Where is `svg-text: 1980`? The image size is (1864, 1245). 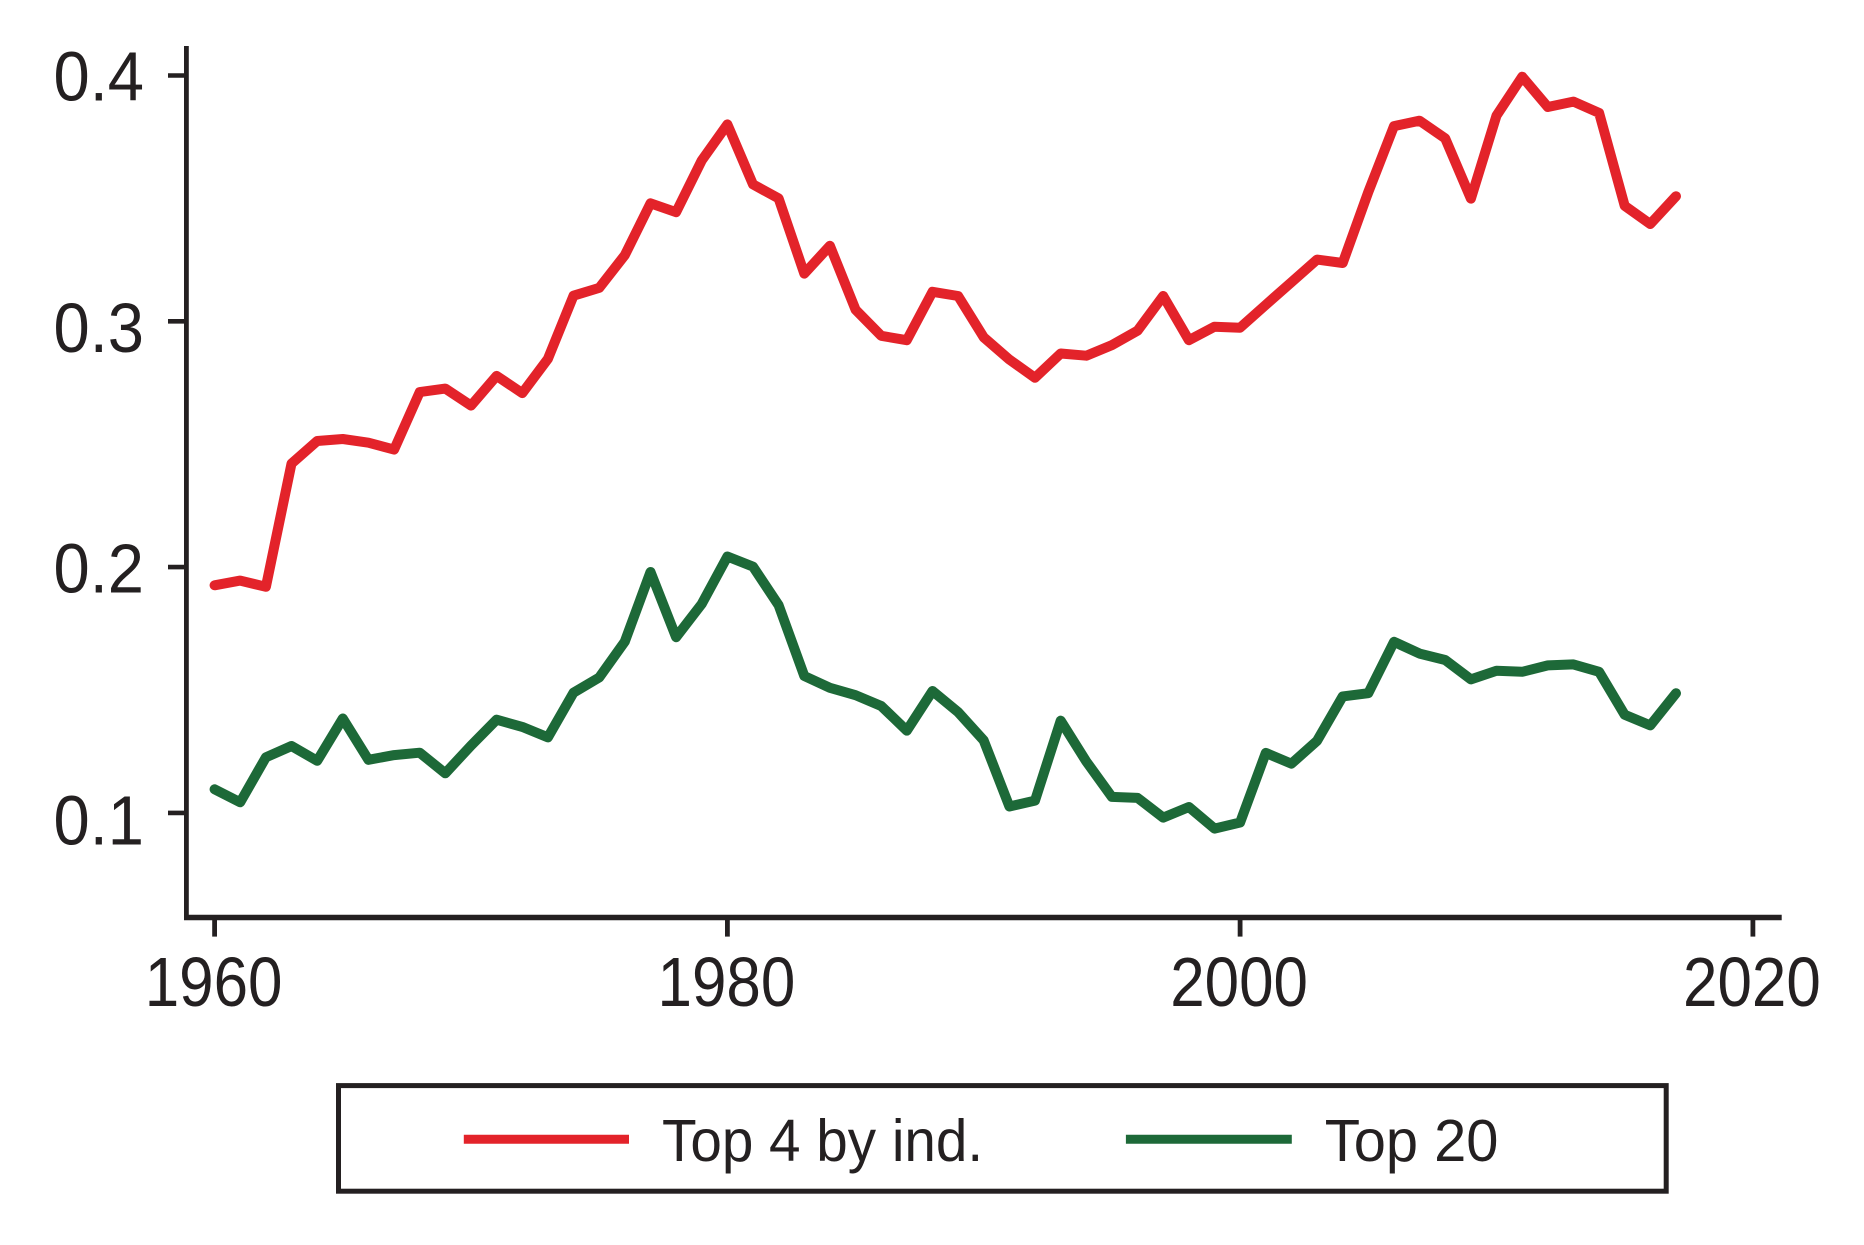
svg-text: 1980 is located at coordinates (727, 983).